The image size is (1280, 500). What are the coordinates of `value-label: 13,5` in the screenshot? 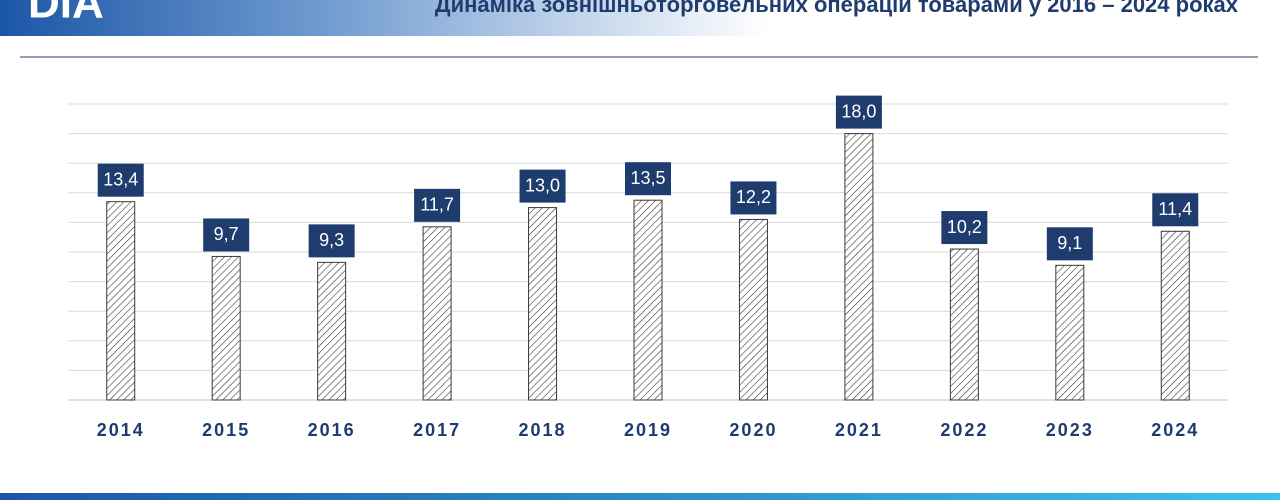 It's located at (647, 178).